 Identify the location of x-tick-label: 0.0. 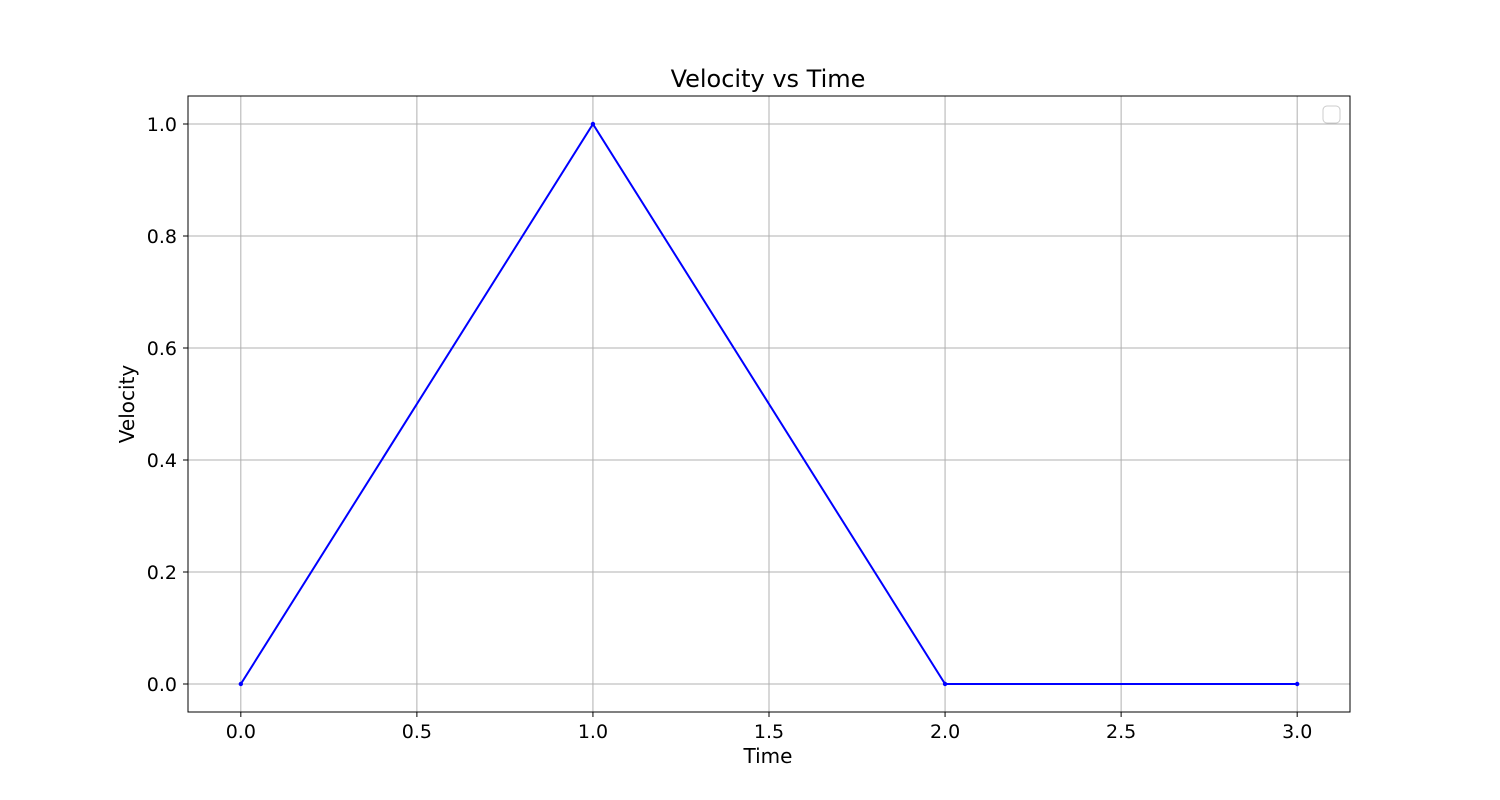
(241, 732).